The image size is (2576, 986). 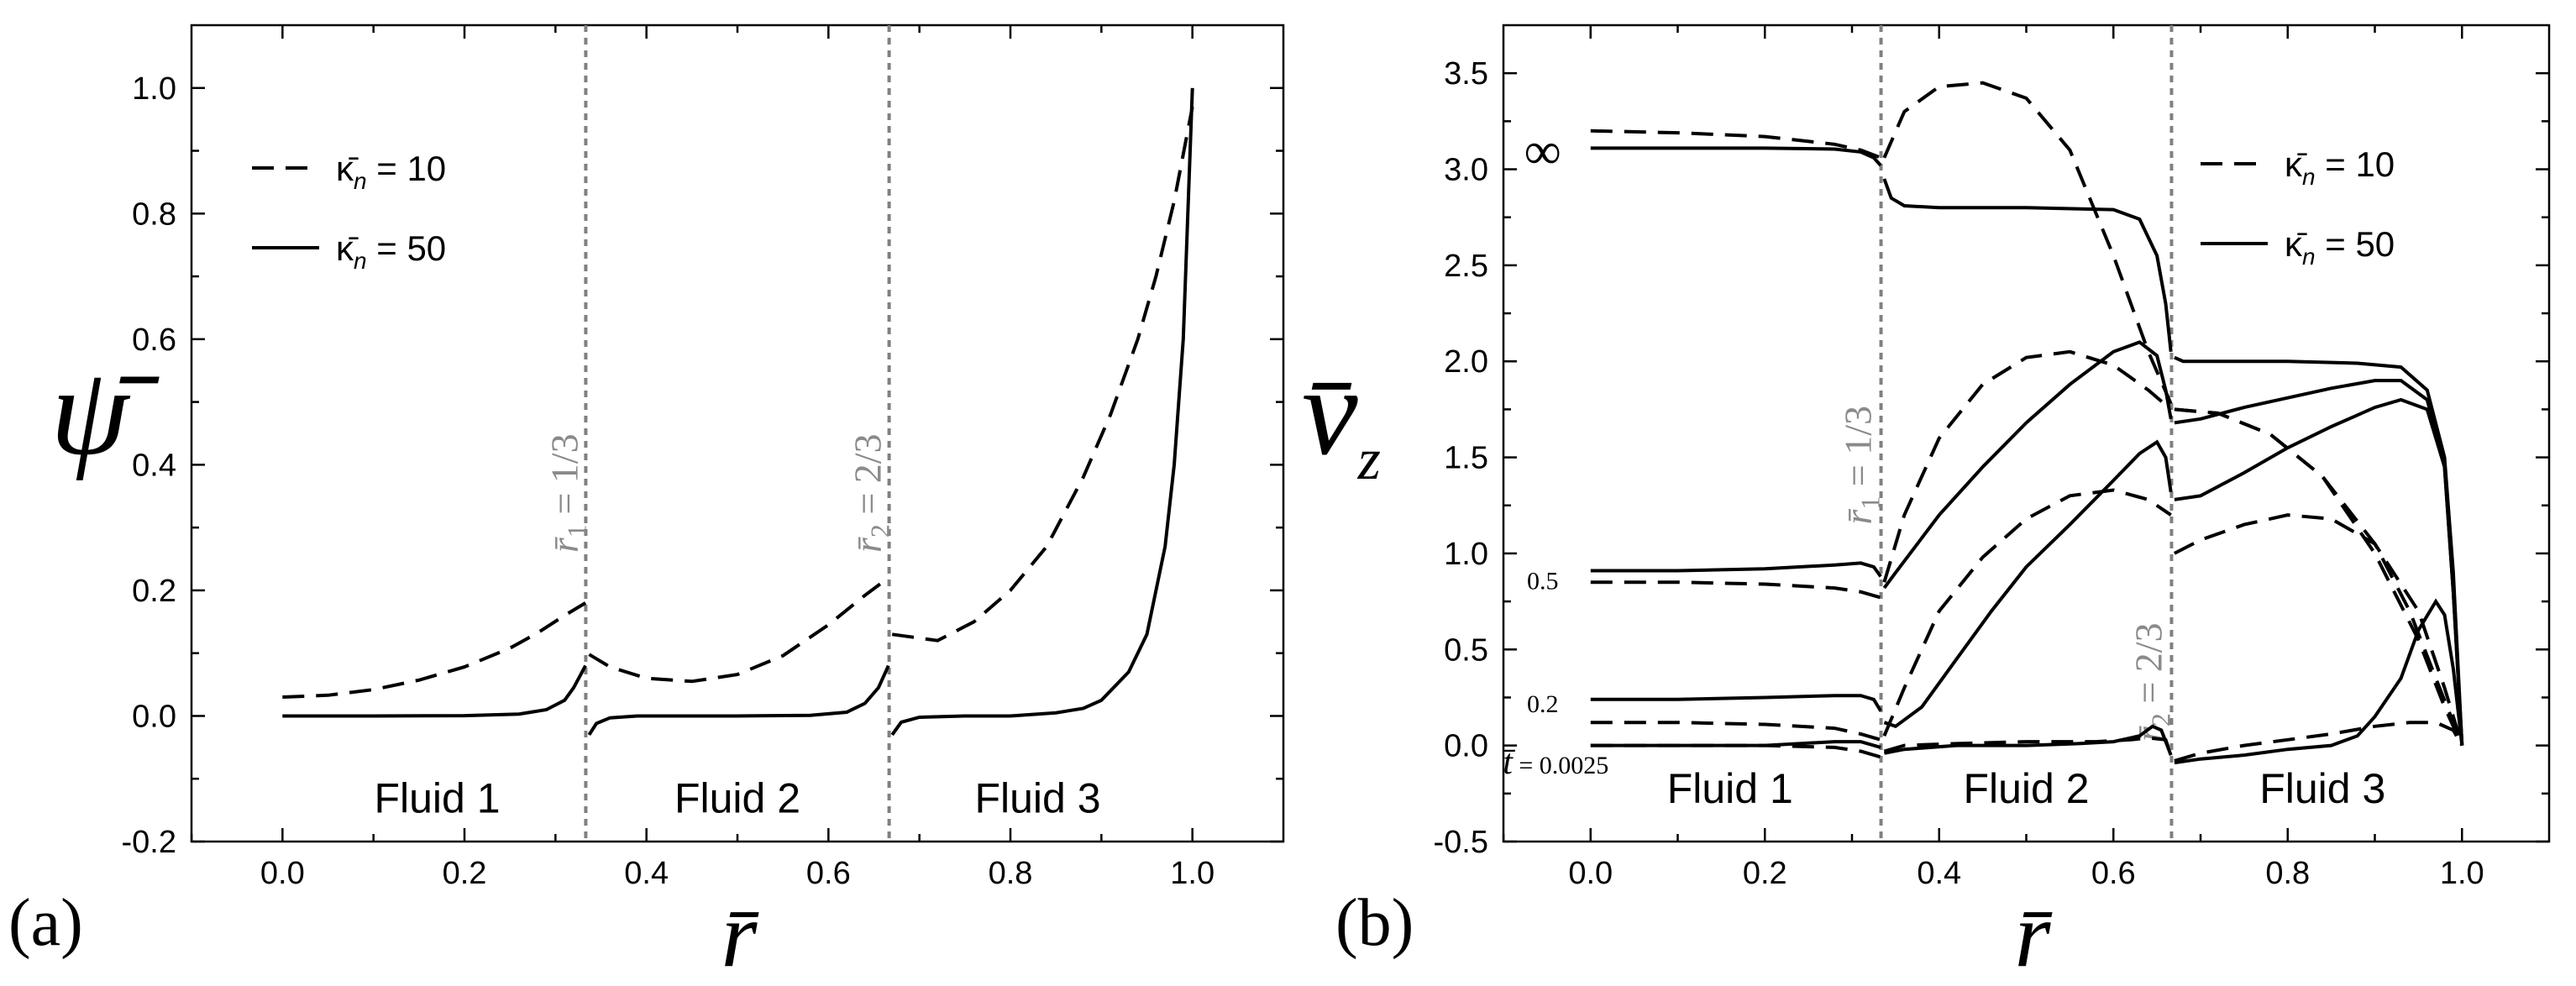 What do you see at coordinates (154, 214) in the screenshot?
I see `y-tick-label: 0.8` at bounding box center [154, 214].